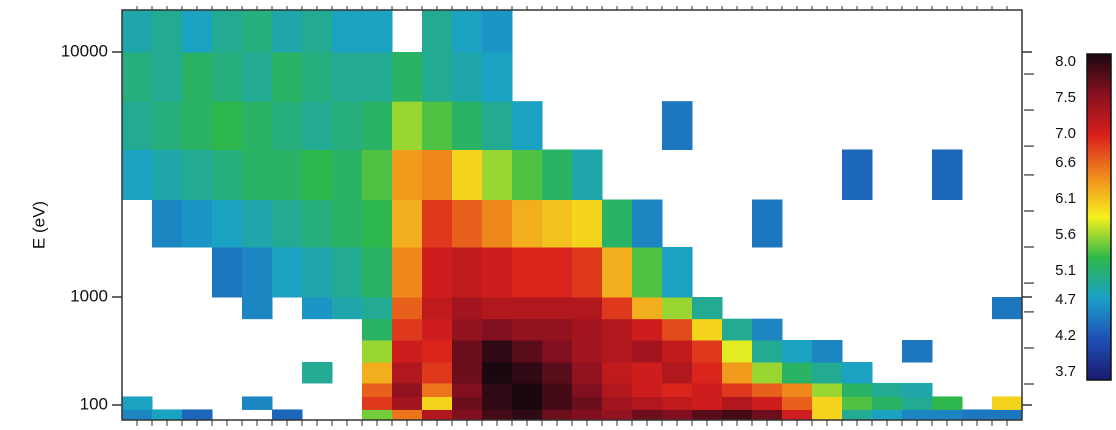 Image resolution: width=1116 pixels, height=430 pixels. Describe the element at coordinates (1065, 234) in the screenshot. I see `colorbar-tick-label: 5.6` at that location.